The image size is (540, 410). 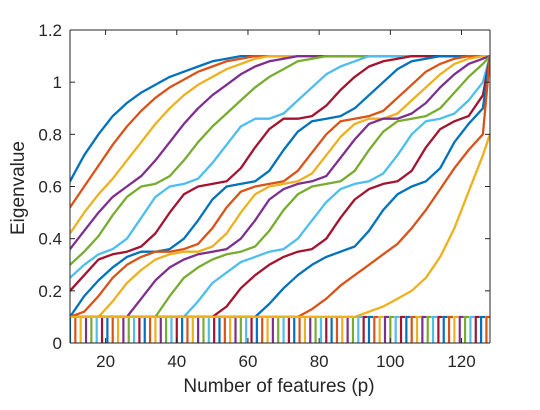 I want to click on x-tick-label: 120, so click(x=461, y=361).